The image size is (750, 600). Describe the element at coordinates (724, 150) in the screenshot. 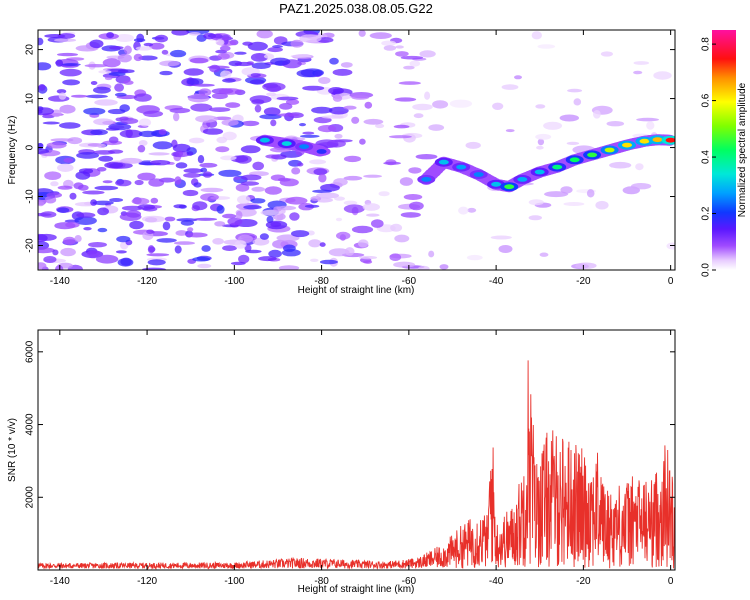

I see `colorbar-gradient` at that location.